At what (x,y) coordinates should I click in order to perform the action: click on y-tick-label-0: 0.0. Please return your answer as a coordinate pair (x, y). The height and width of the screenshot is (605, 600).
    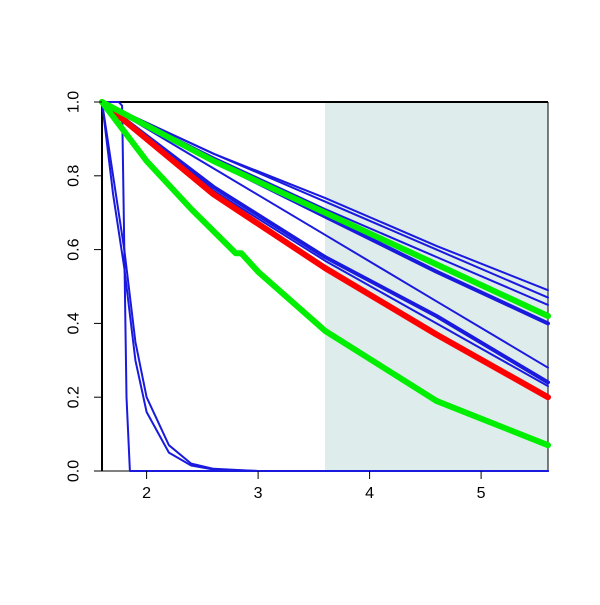
    Looking at the image, I should click on (74, 471).